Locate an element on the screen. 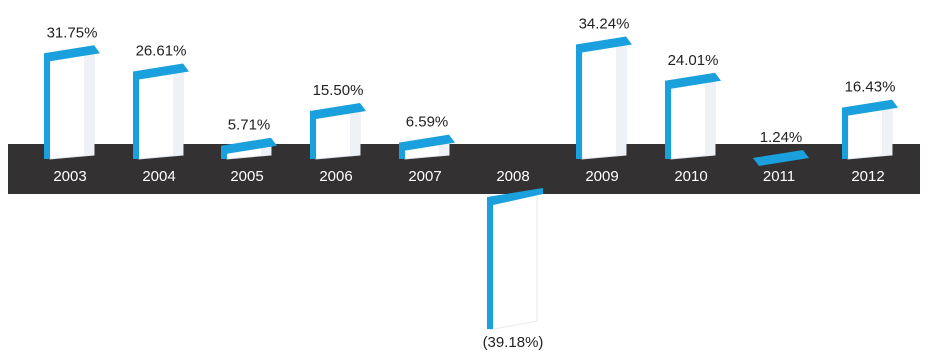  value-label: (39.18%) is located at coordinates (513, 342).